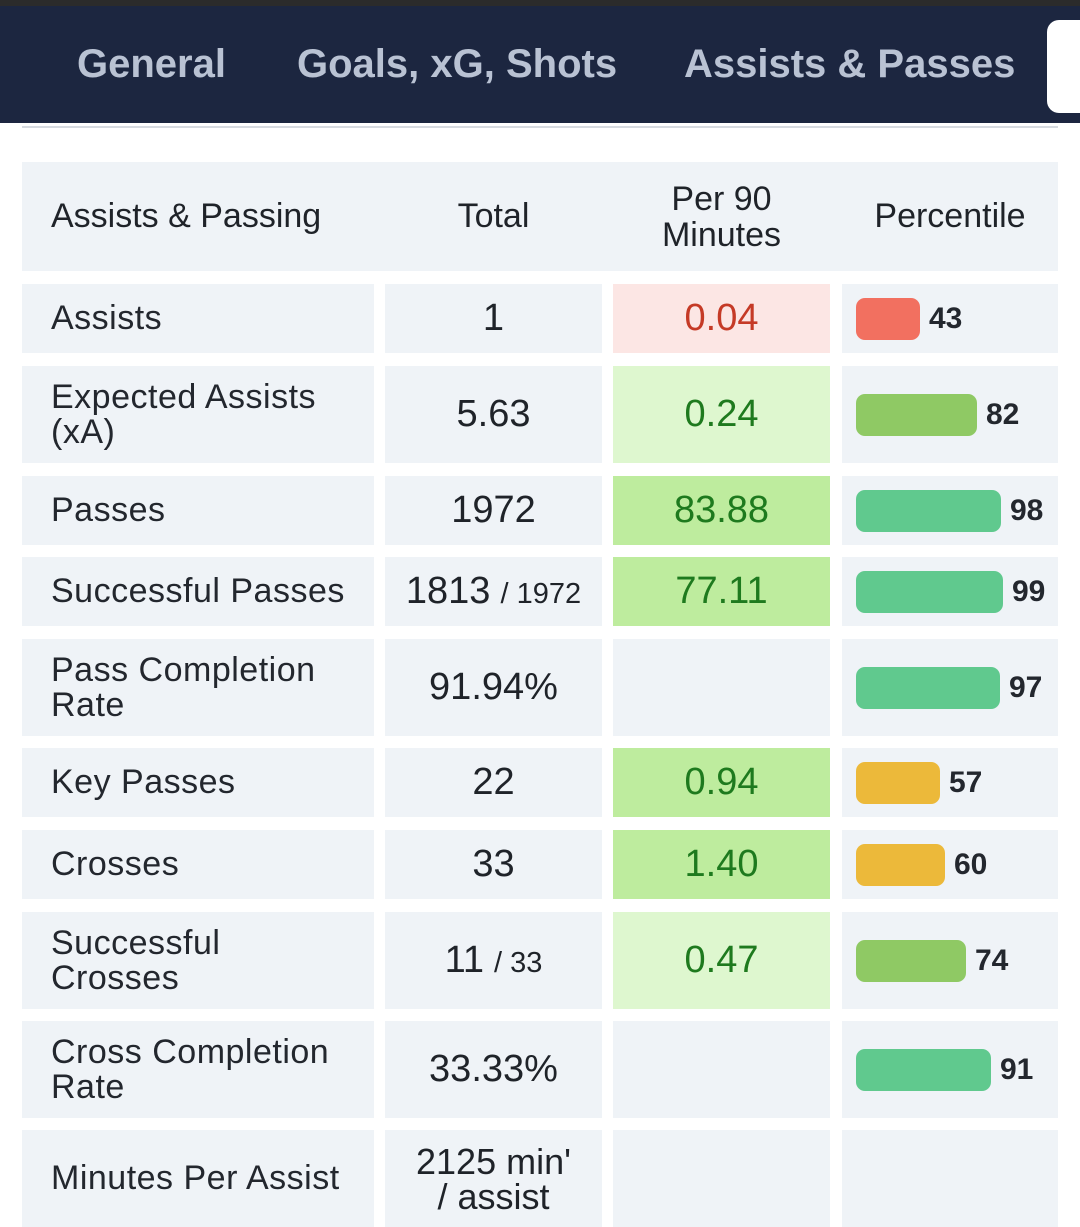 Image resolution: width=1080 pixels, height=1227 pixels. I want to click on stat-percentile-cell: 74, so click(950, 960).